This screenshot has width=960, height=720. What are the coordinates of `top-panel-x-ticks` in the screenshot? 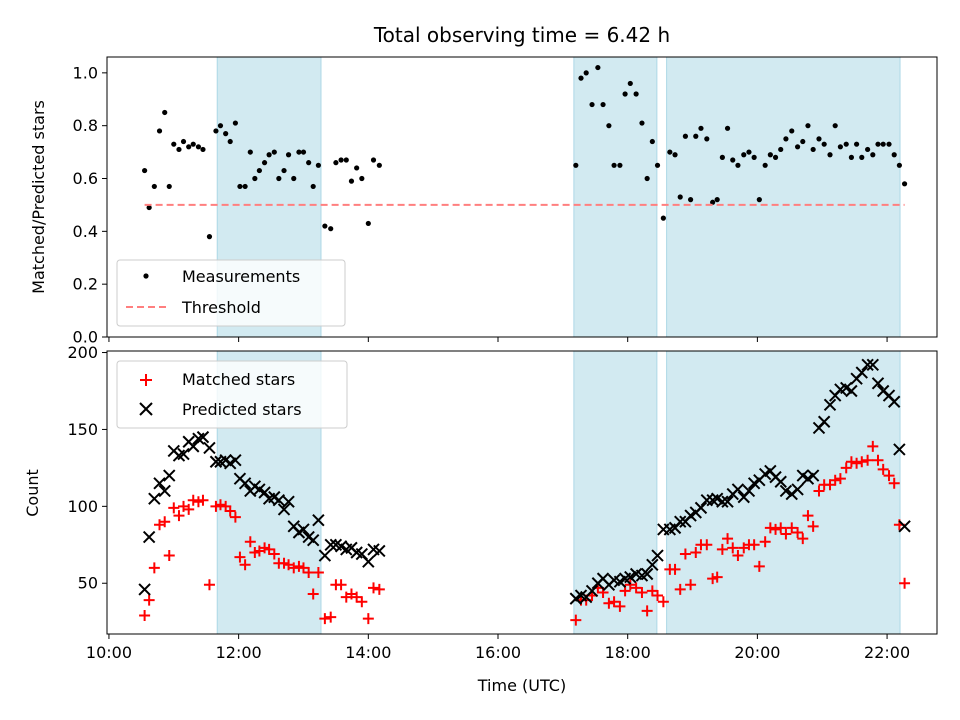 It's located at (498, 339).